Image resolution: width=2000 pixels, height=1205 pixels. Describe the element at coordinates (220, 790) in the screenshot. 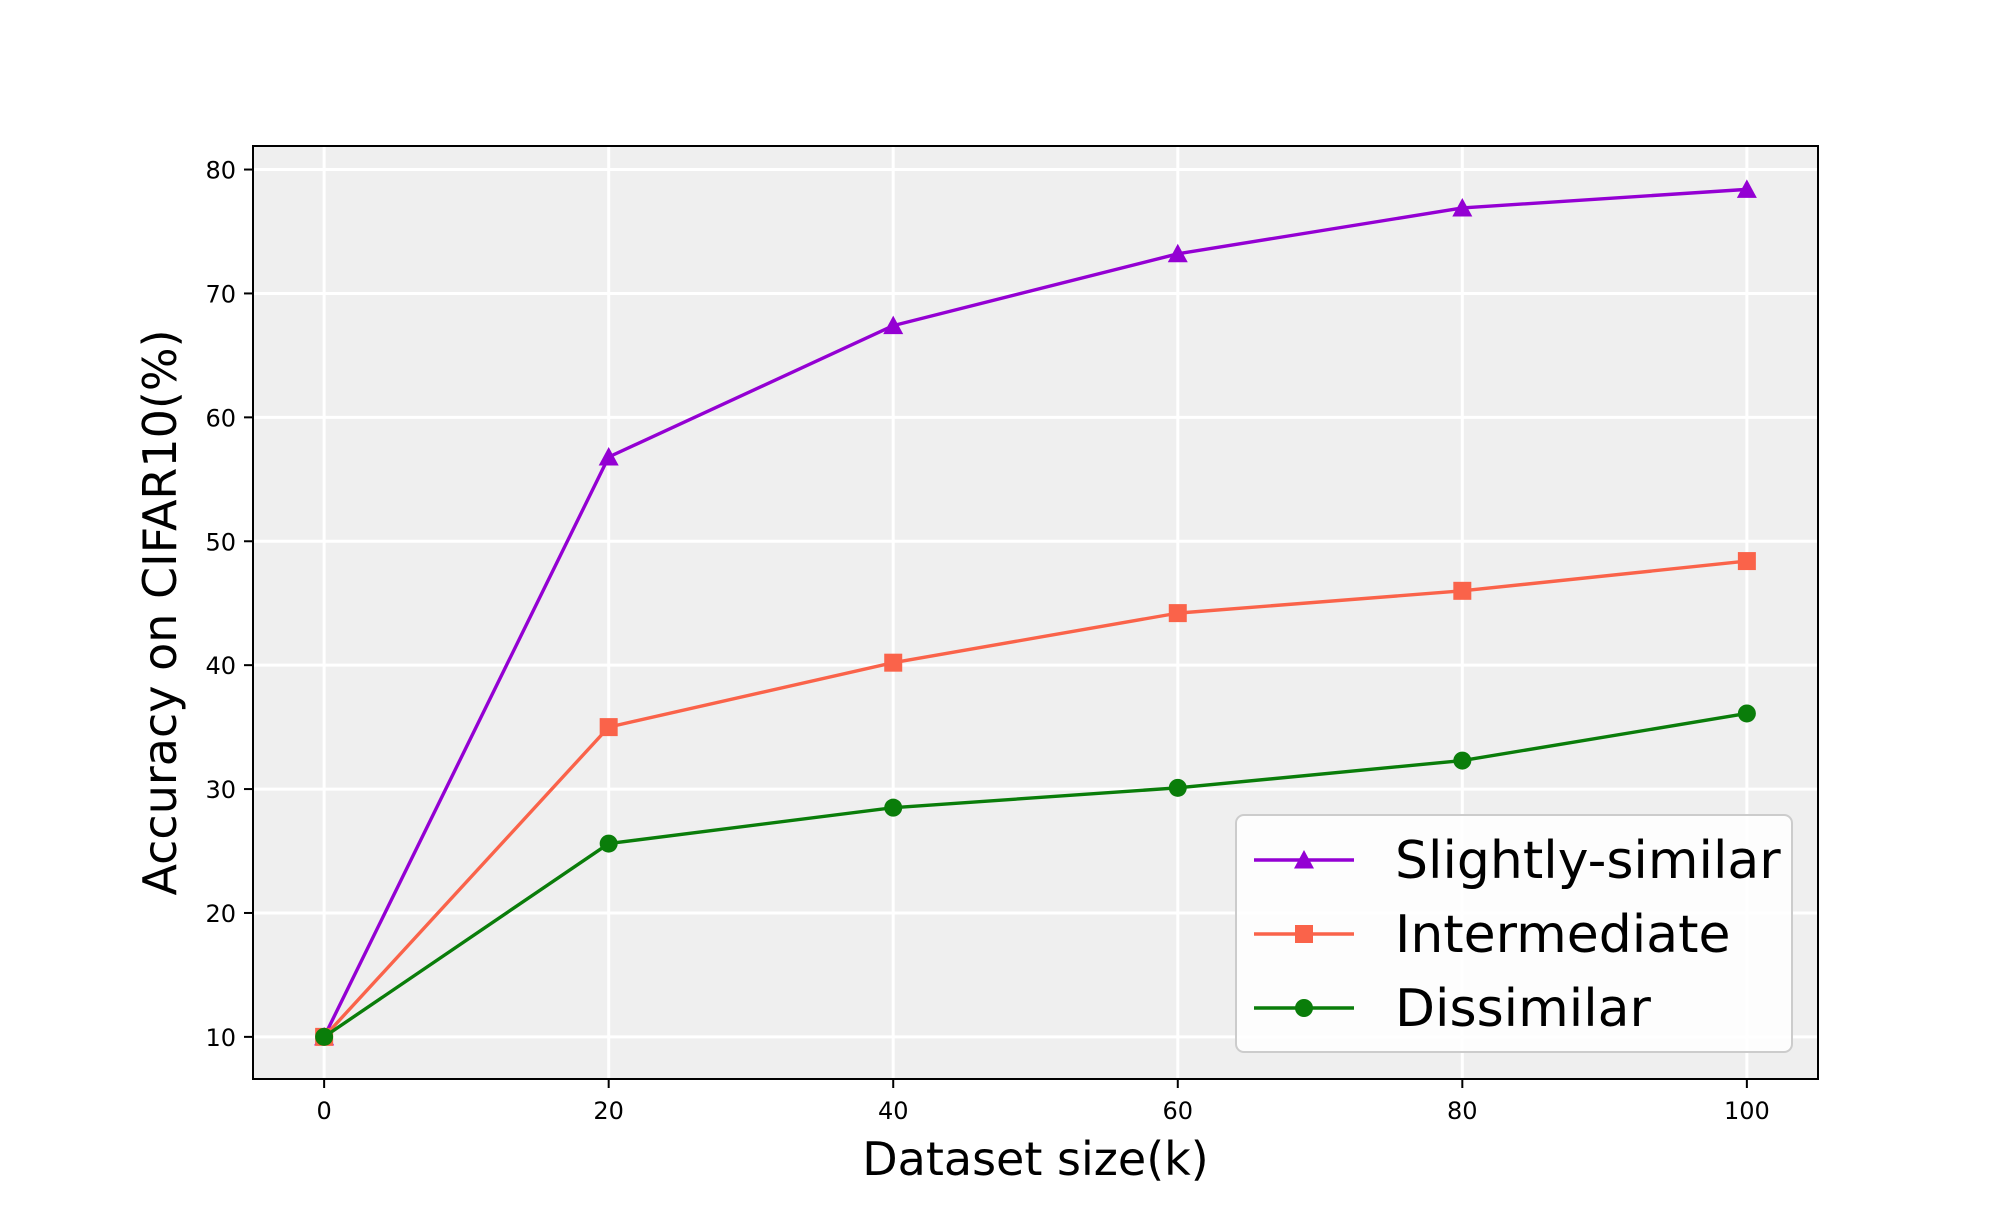

I see `y-tick-label: 30` at that location.